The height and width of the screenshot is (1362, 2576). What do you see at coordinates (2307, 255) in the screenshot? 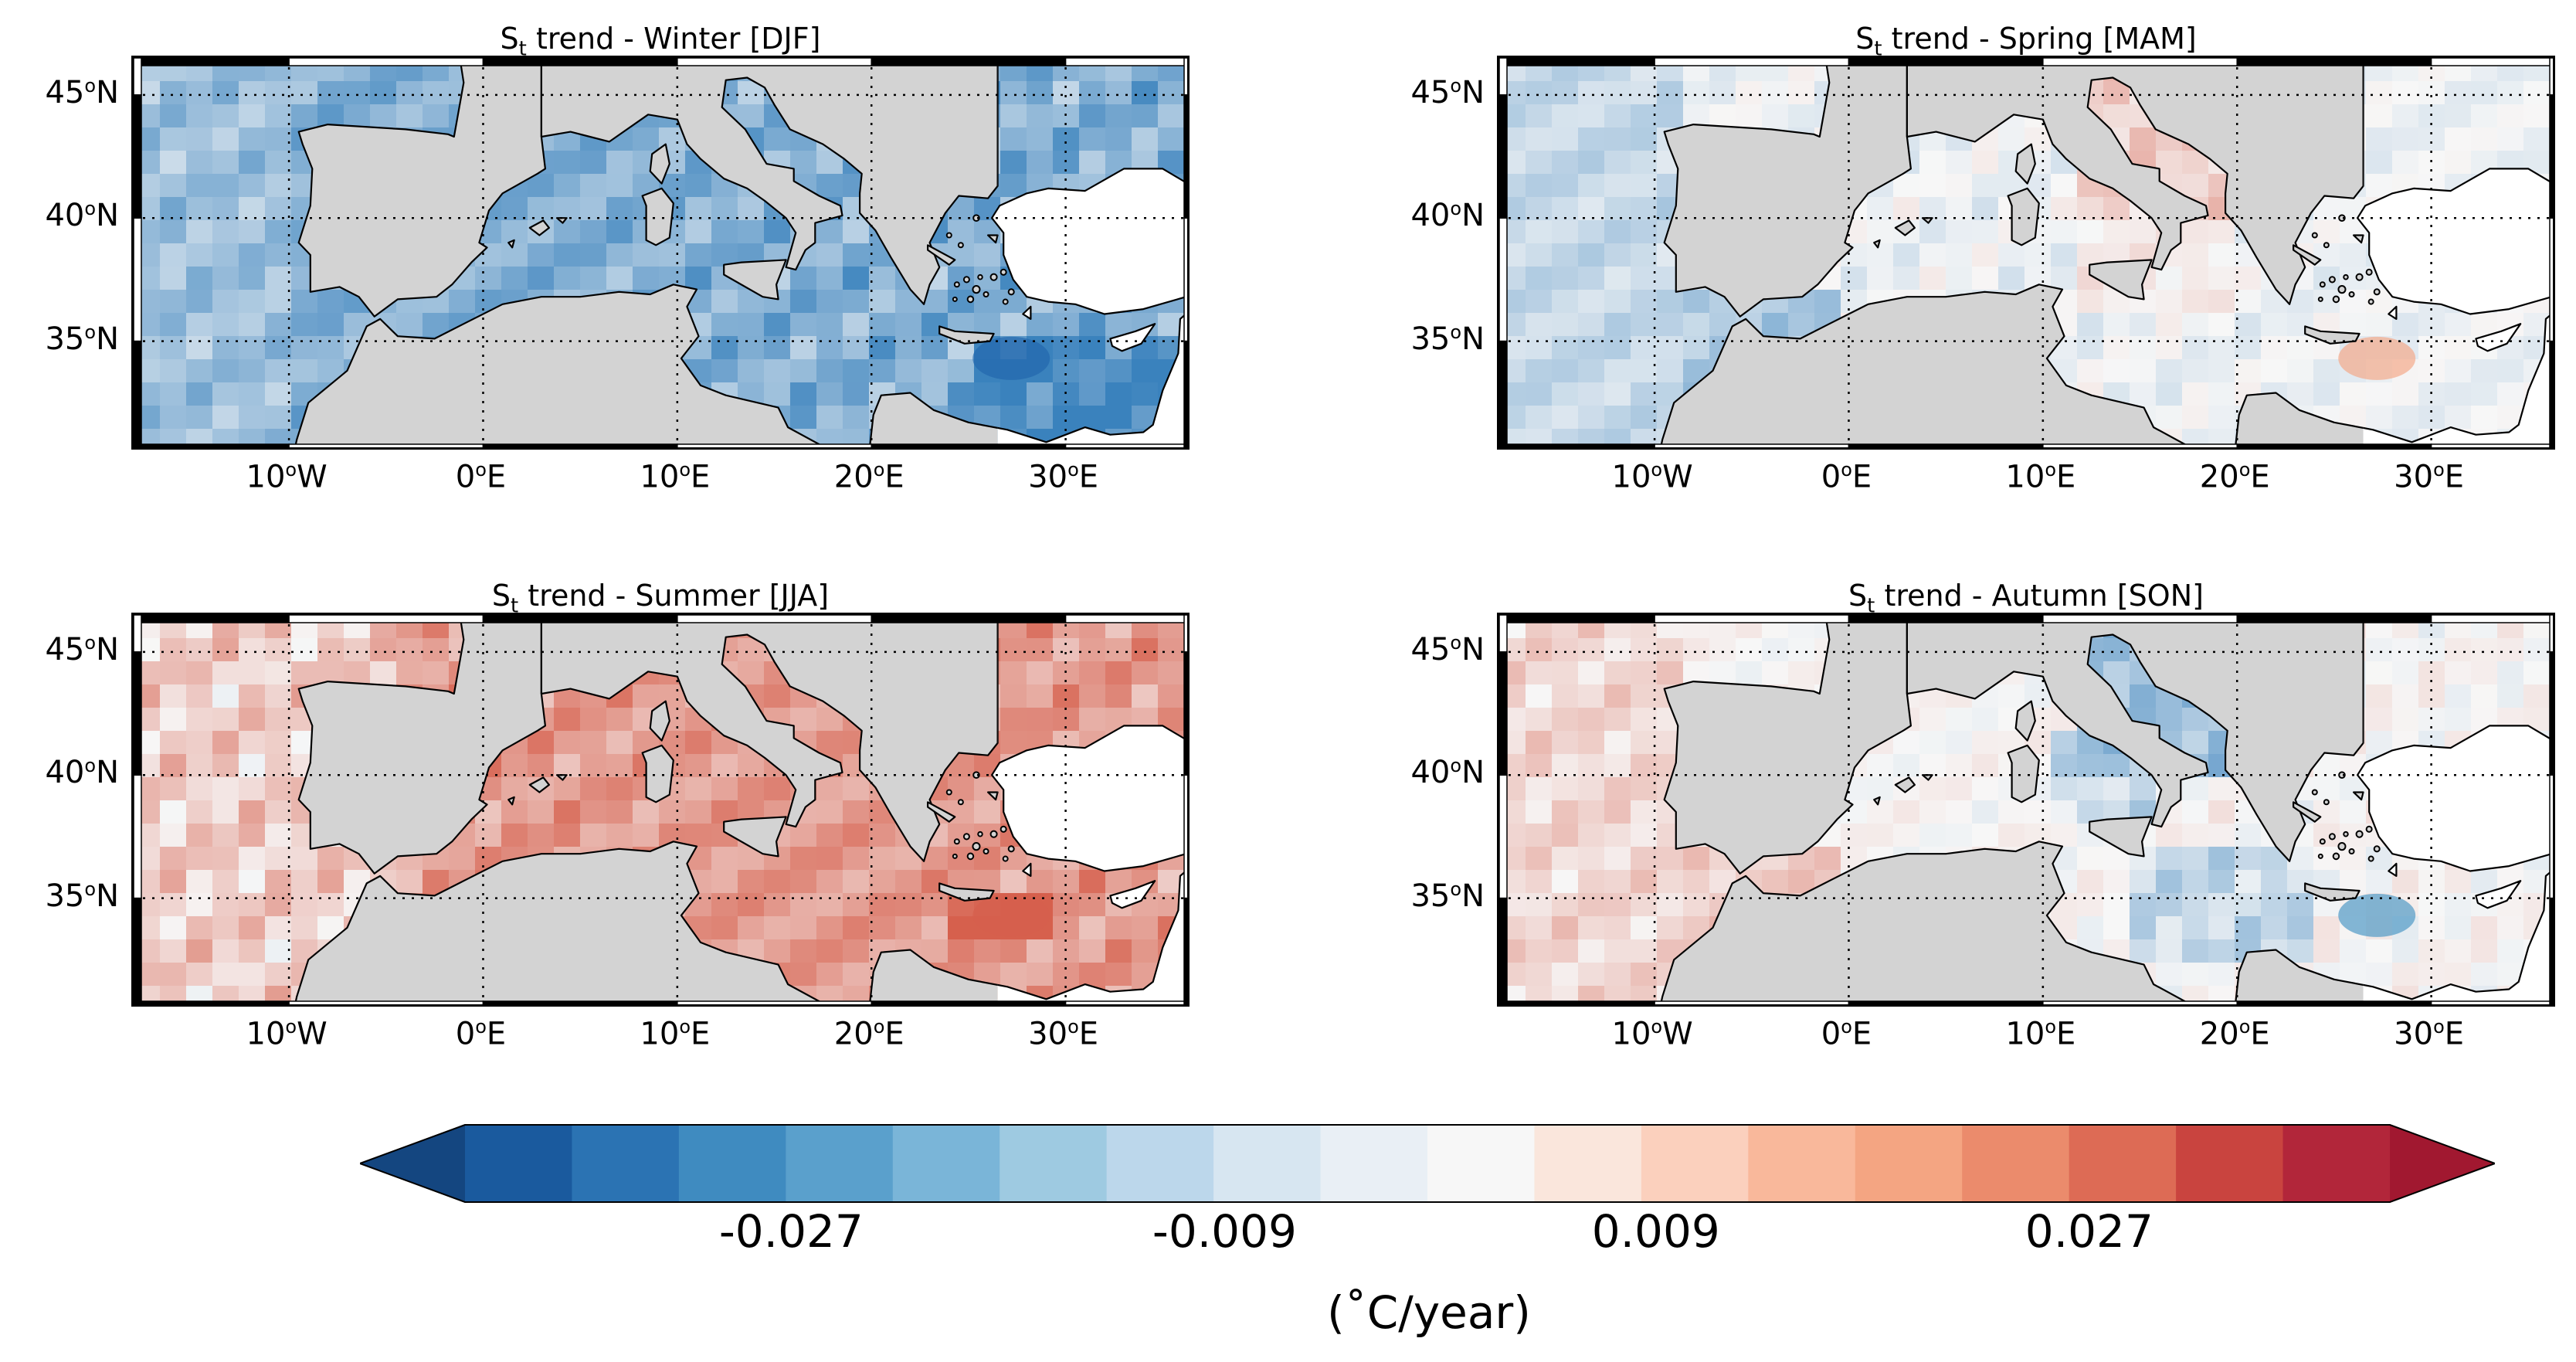
I see `land-euboea` at bounding box center [2307, 255].